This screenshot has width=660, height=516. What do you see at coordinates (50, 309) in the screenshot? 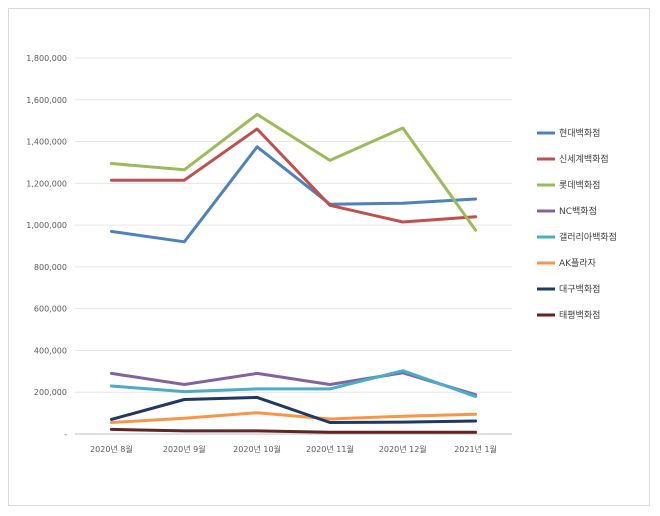
I see `y-tick-label: 600,000` at bounding box center [50, 309].